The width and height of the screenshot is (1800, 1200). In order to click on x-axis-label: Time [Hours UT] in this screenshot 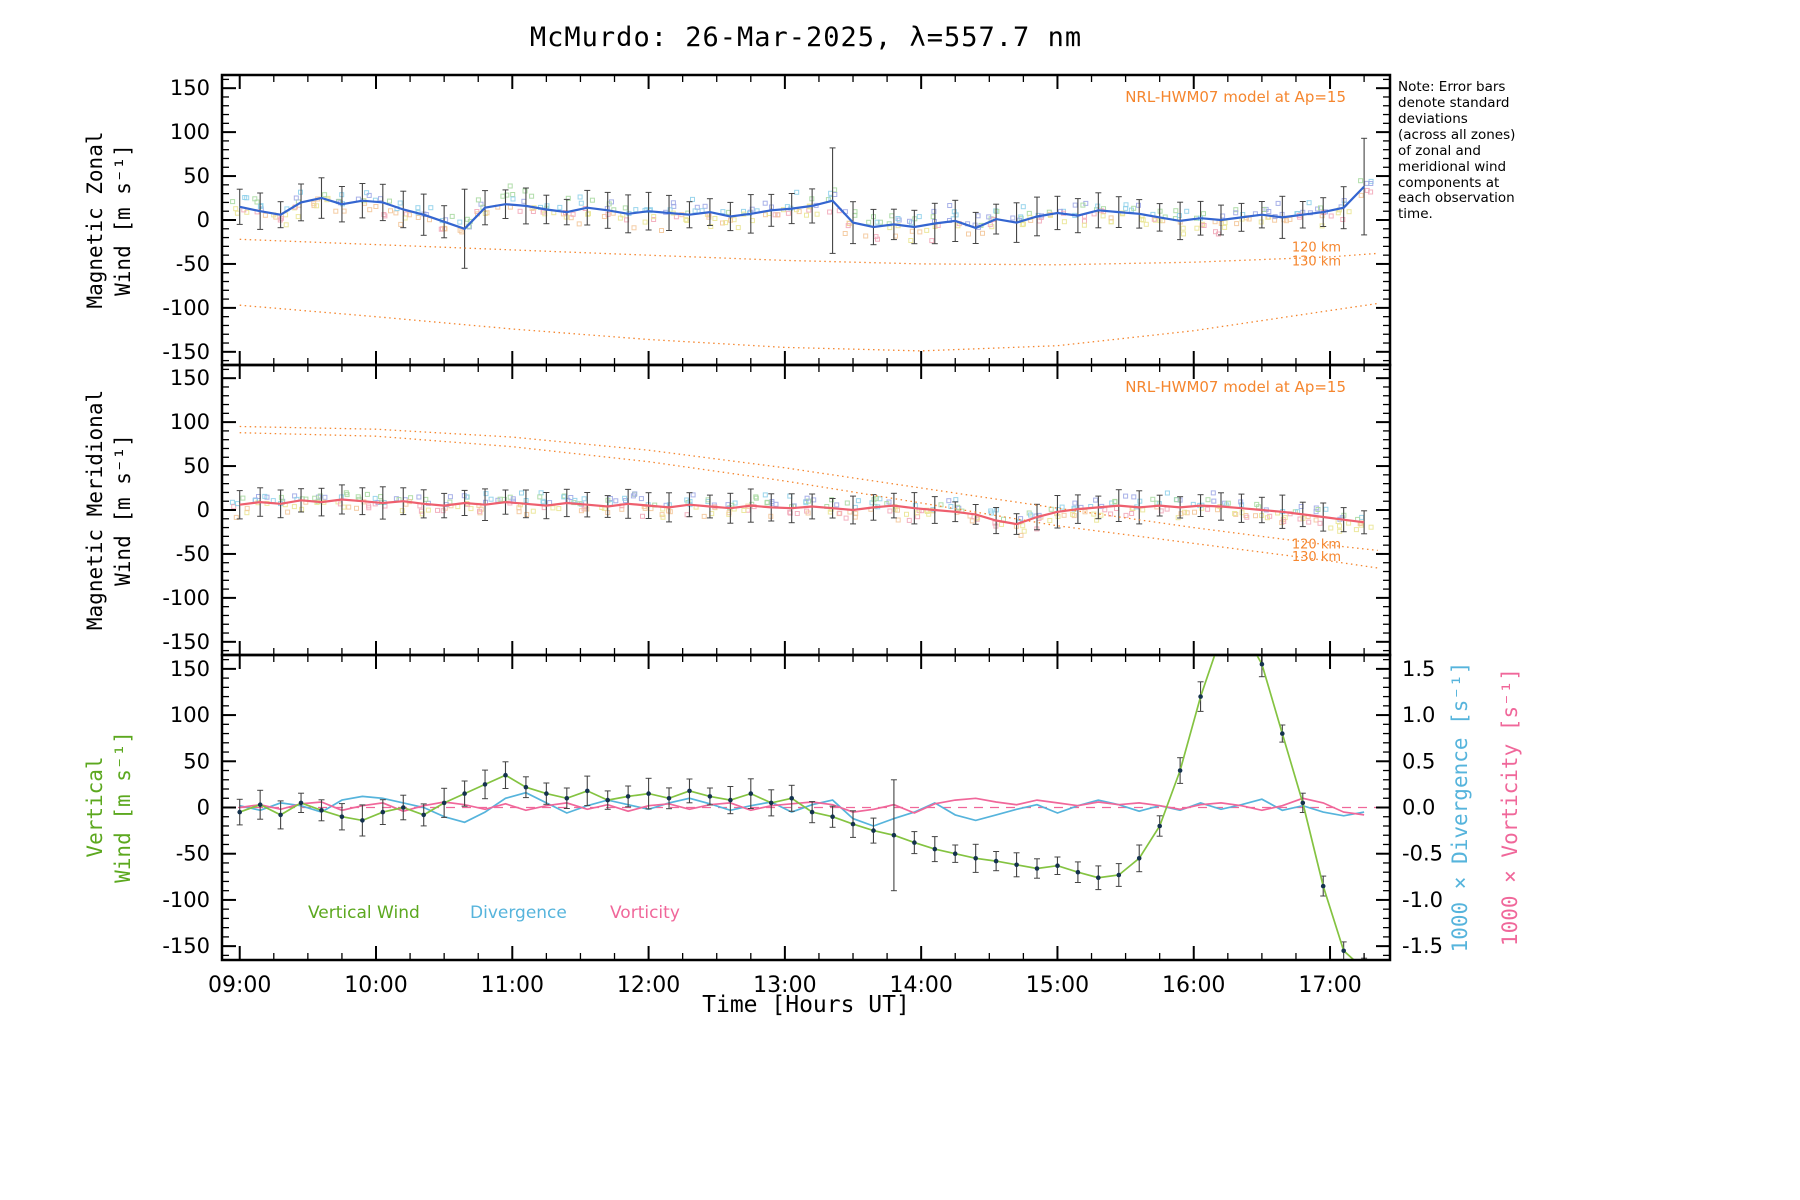, I will do `click(806, 1005)`.